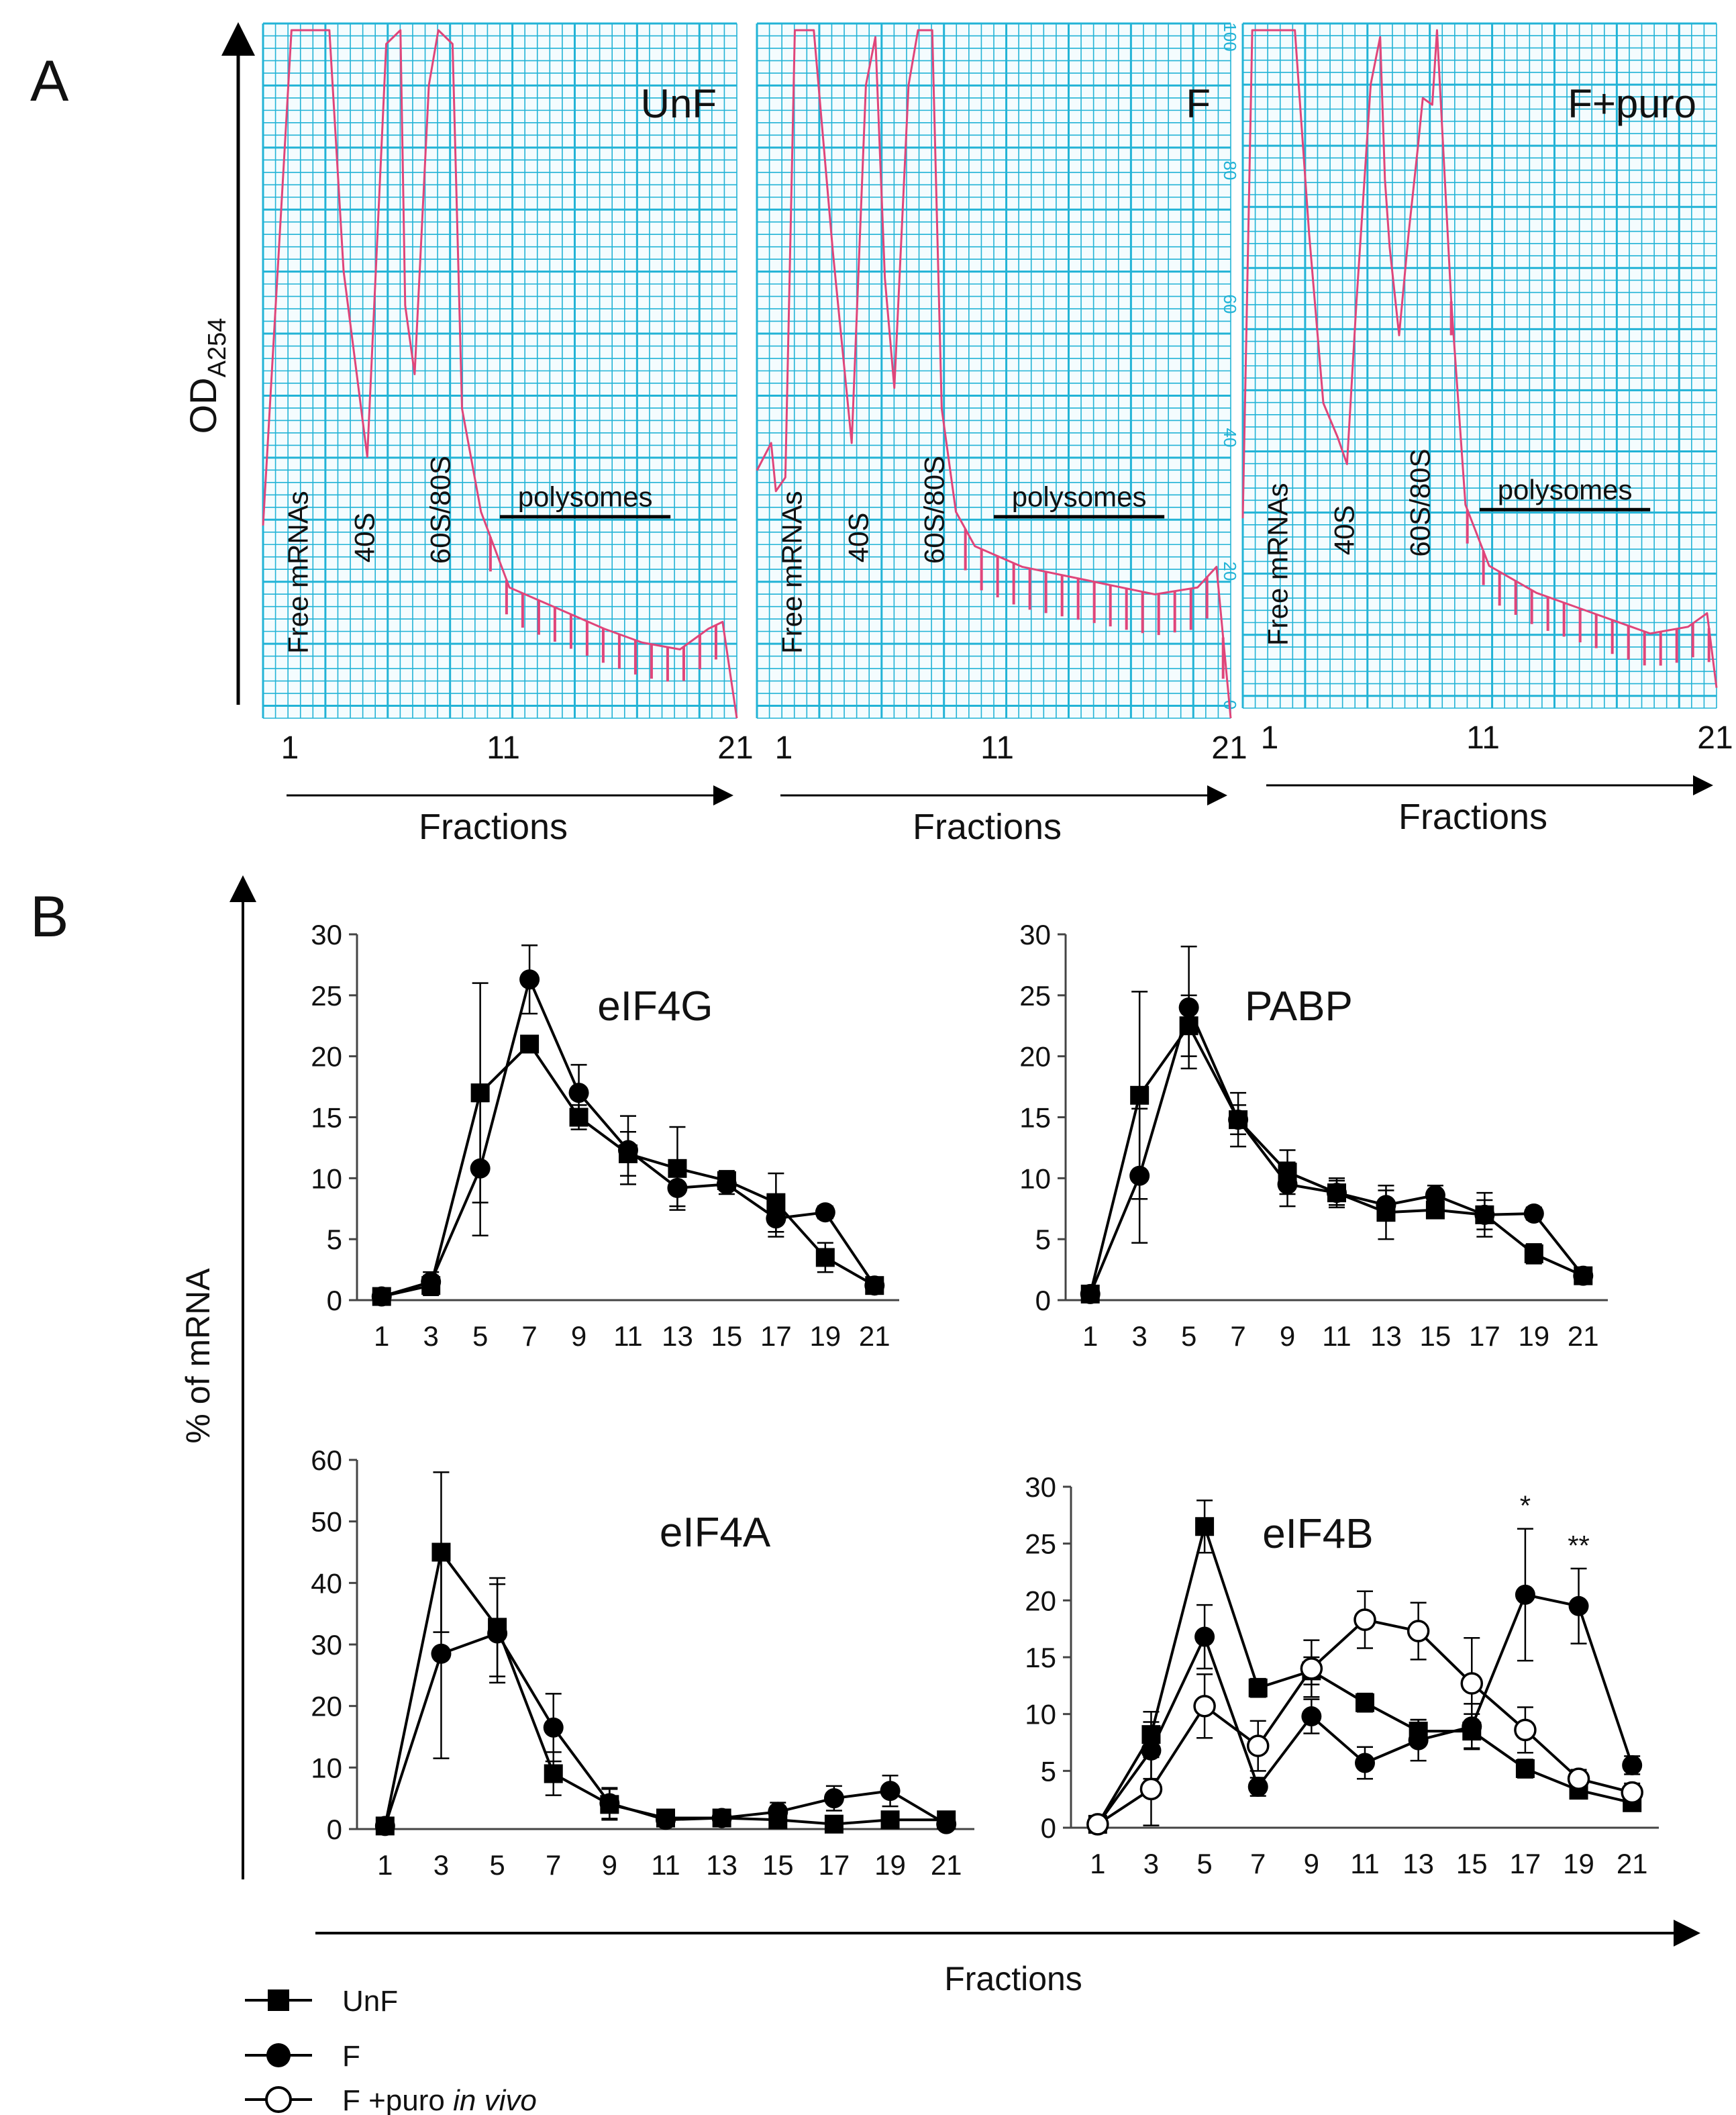 The width and height of the screenshot is (1736, 2115). What do you see at coordinates (1715, 738) in the screenshot?
I see `fraction-tick-label: 21` at bounding box center [1715, 738].